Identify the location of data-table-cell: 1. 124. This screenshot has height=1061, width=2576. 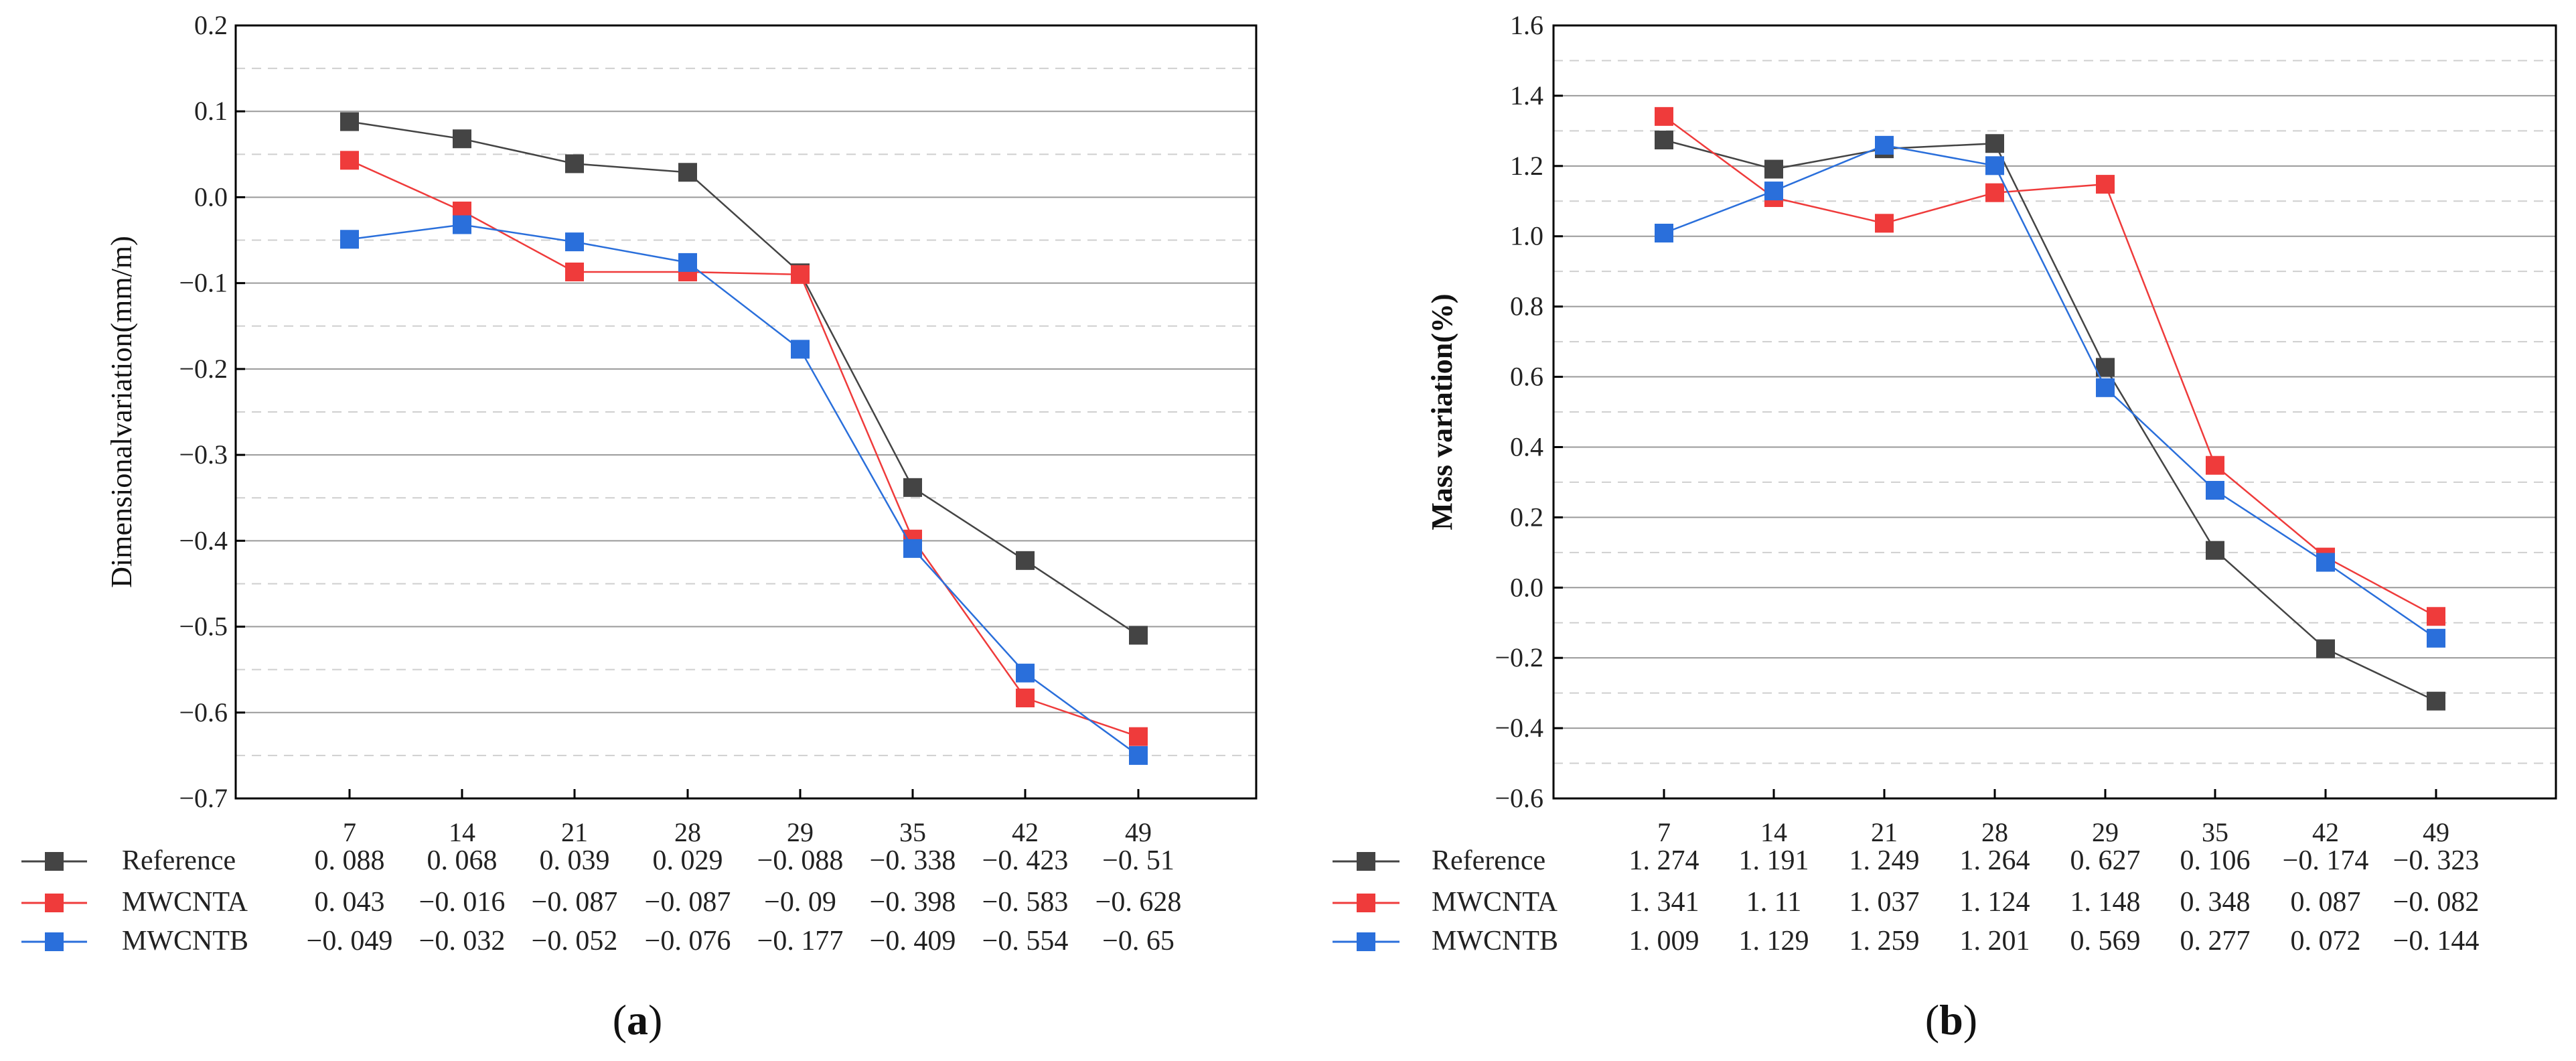
(1995, 902).